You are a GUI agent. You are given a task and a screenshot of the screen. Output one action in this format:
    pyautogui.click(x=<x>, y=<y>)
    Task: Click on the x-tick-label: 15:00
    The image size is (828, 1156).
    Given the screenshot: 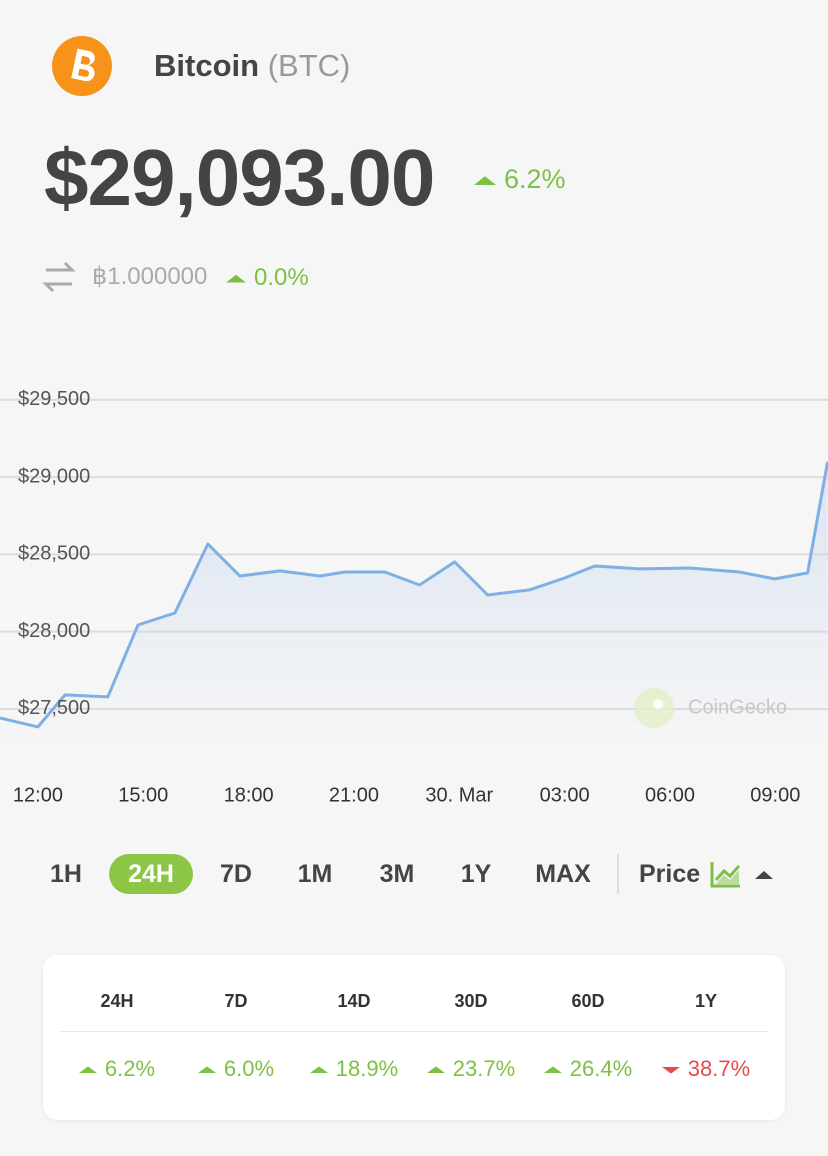 What is the action you would take?
    pyautogui.click(x=143, y=795)
    